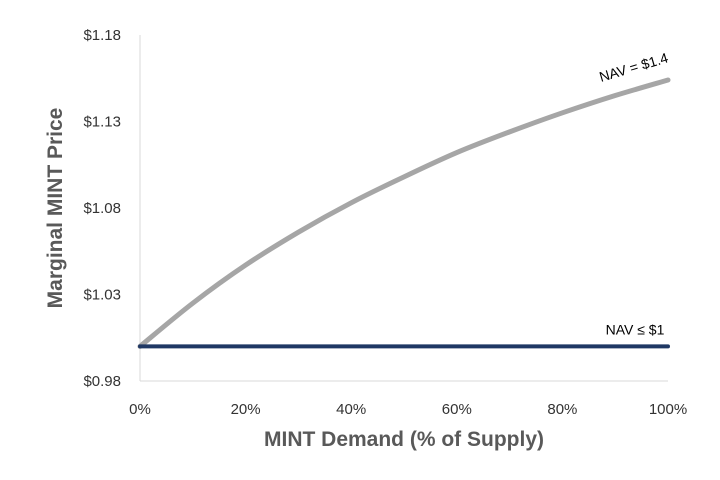 This screenshot has height=480, width=720. Describe the element at coordinates (55, 208) in the screenshot. I see `y-axis-title: Marginal MINT Price` at that location.